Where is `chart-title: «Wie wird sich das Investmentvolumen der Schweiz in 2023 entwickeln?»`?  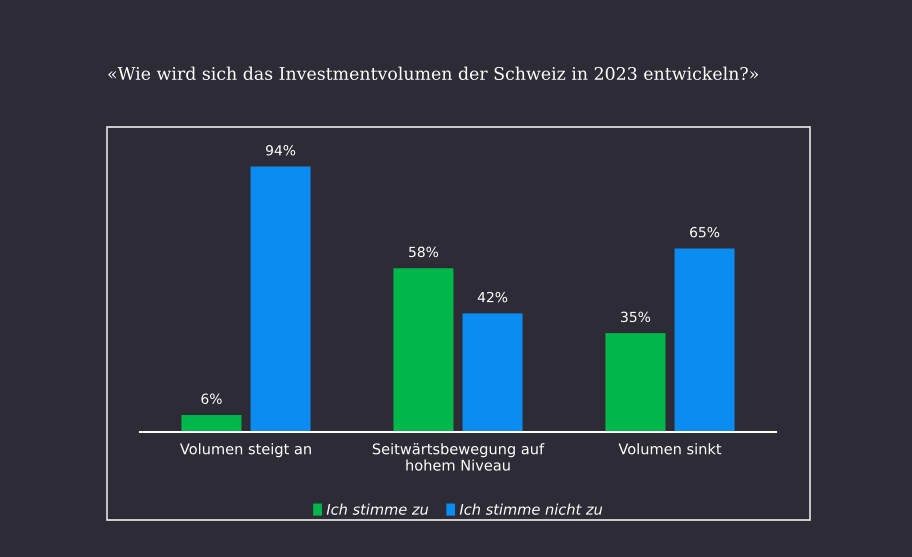 chart-title: «Wie wird sich das Investmentvolumen der Schweiz in 2023 entwickeln?» is located at coordinates (433, 73).